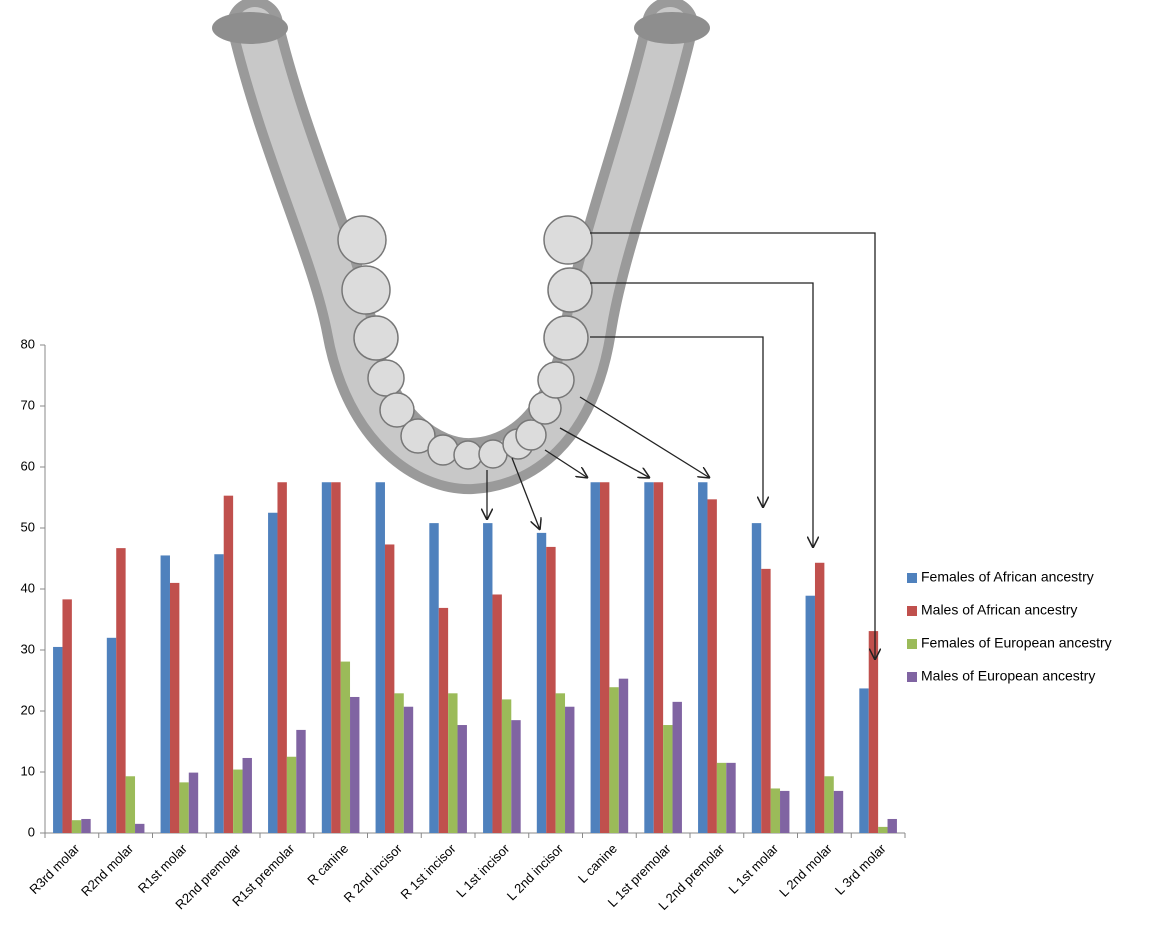  I want to click on x-tick-label: R2nd molar, so click(107, 869).